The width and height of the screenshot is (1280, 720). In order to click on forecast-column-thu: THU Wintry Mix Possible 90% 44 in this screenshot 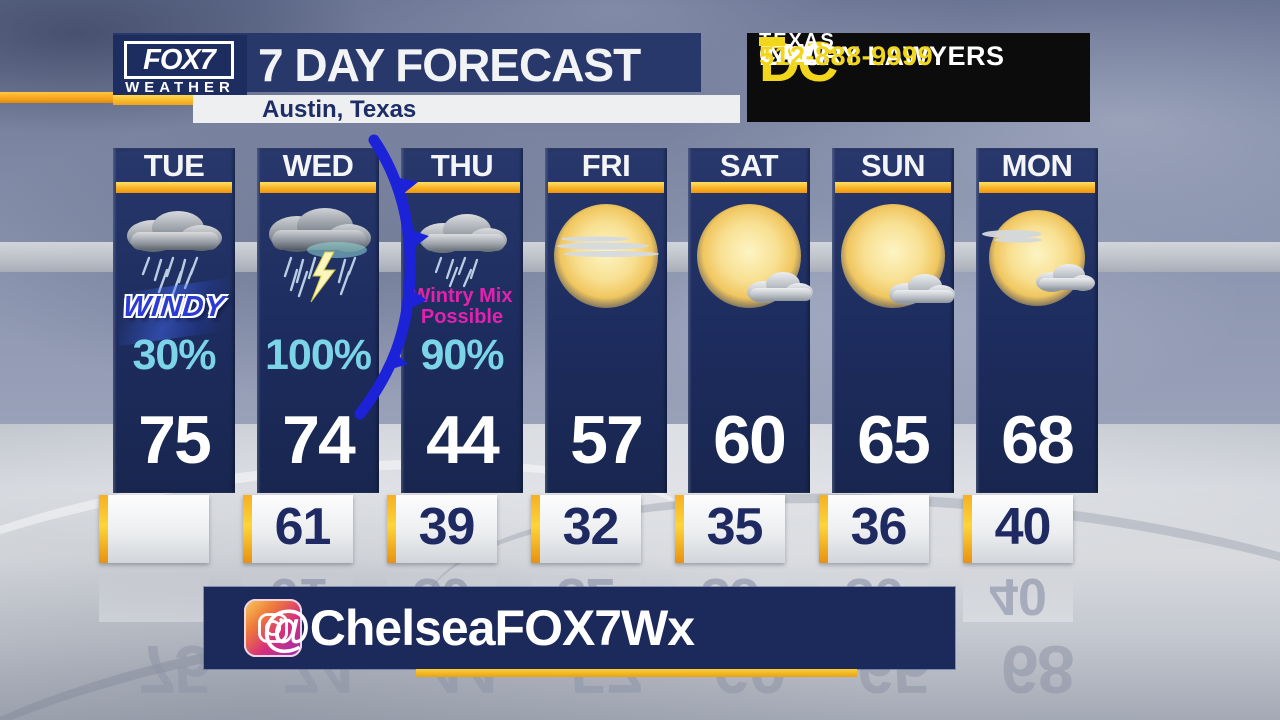, I will do `click(462, 320)`.